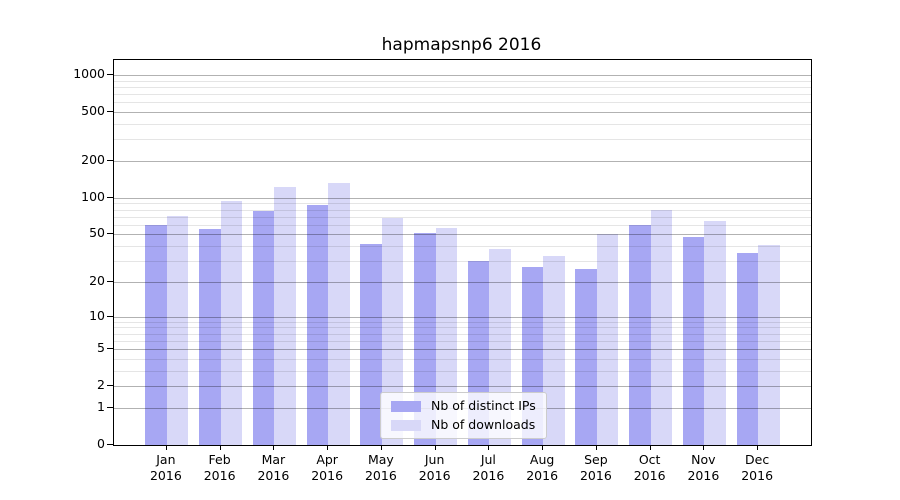  I want to click on y-tick-label-0: 0, so click(101, 443).